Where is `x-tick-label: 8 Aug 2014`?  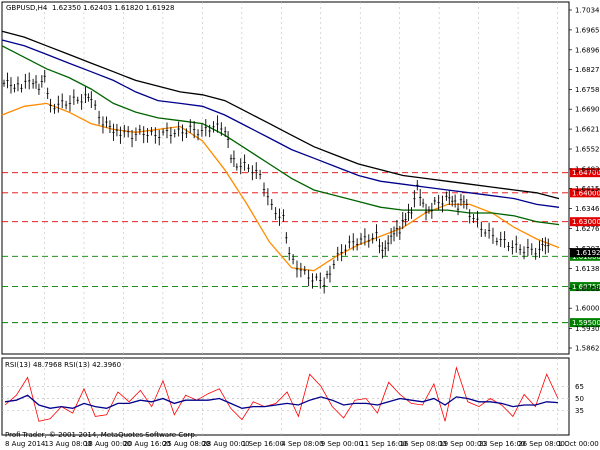
x-tick-label: 8 Aug 2014 is located at coordinates (25, 444).